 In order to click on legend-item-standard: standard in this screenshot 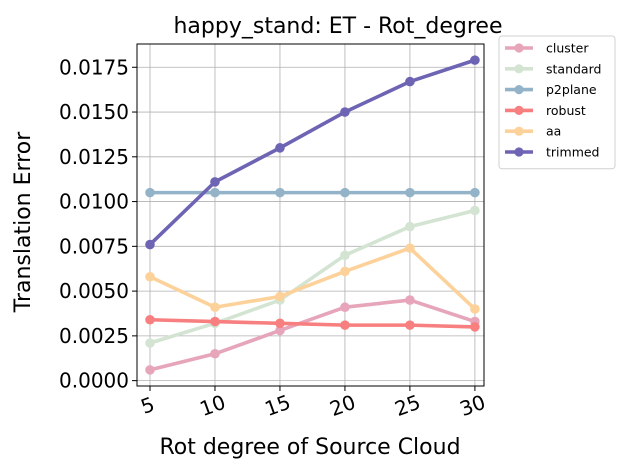, I will do `click(553, 68)`.